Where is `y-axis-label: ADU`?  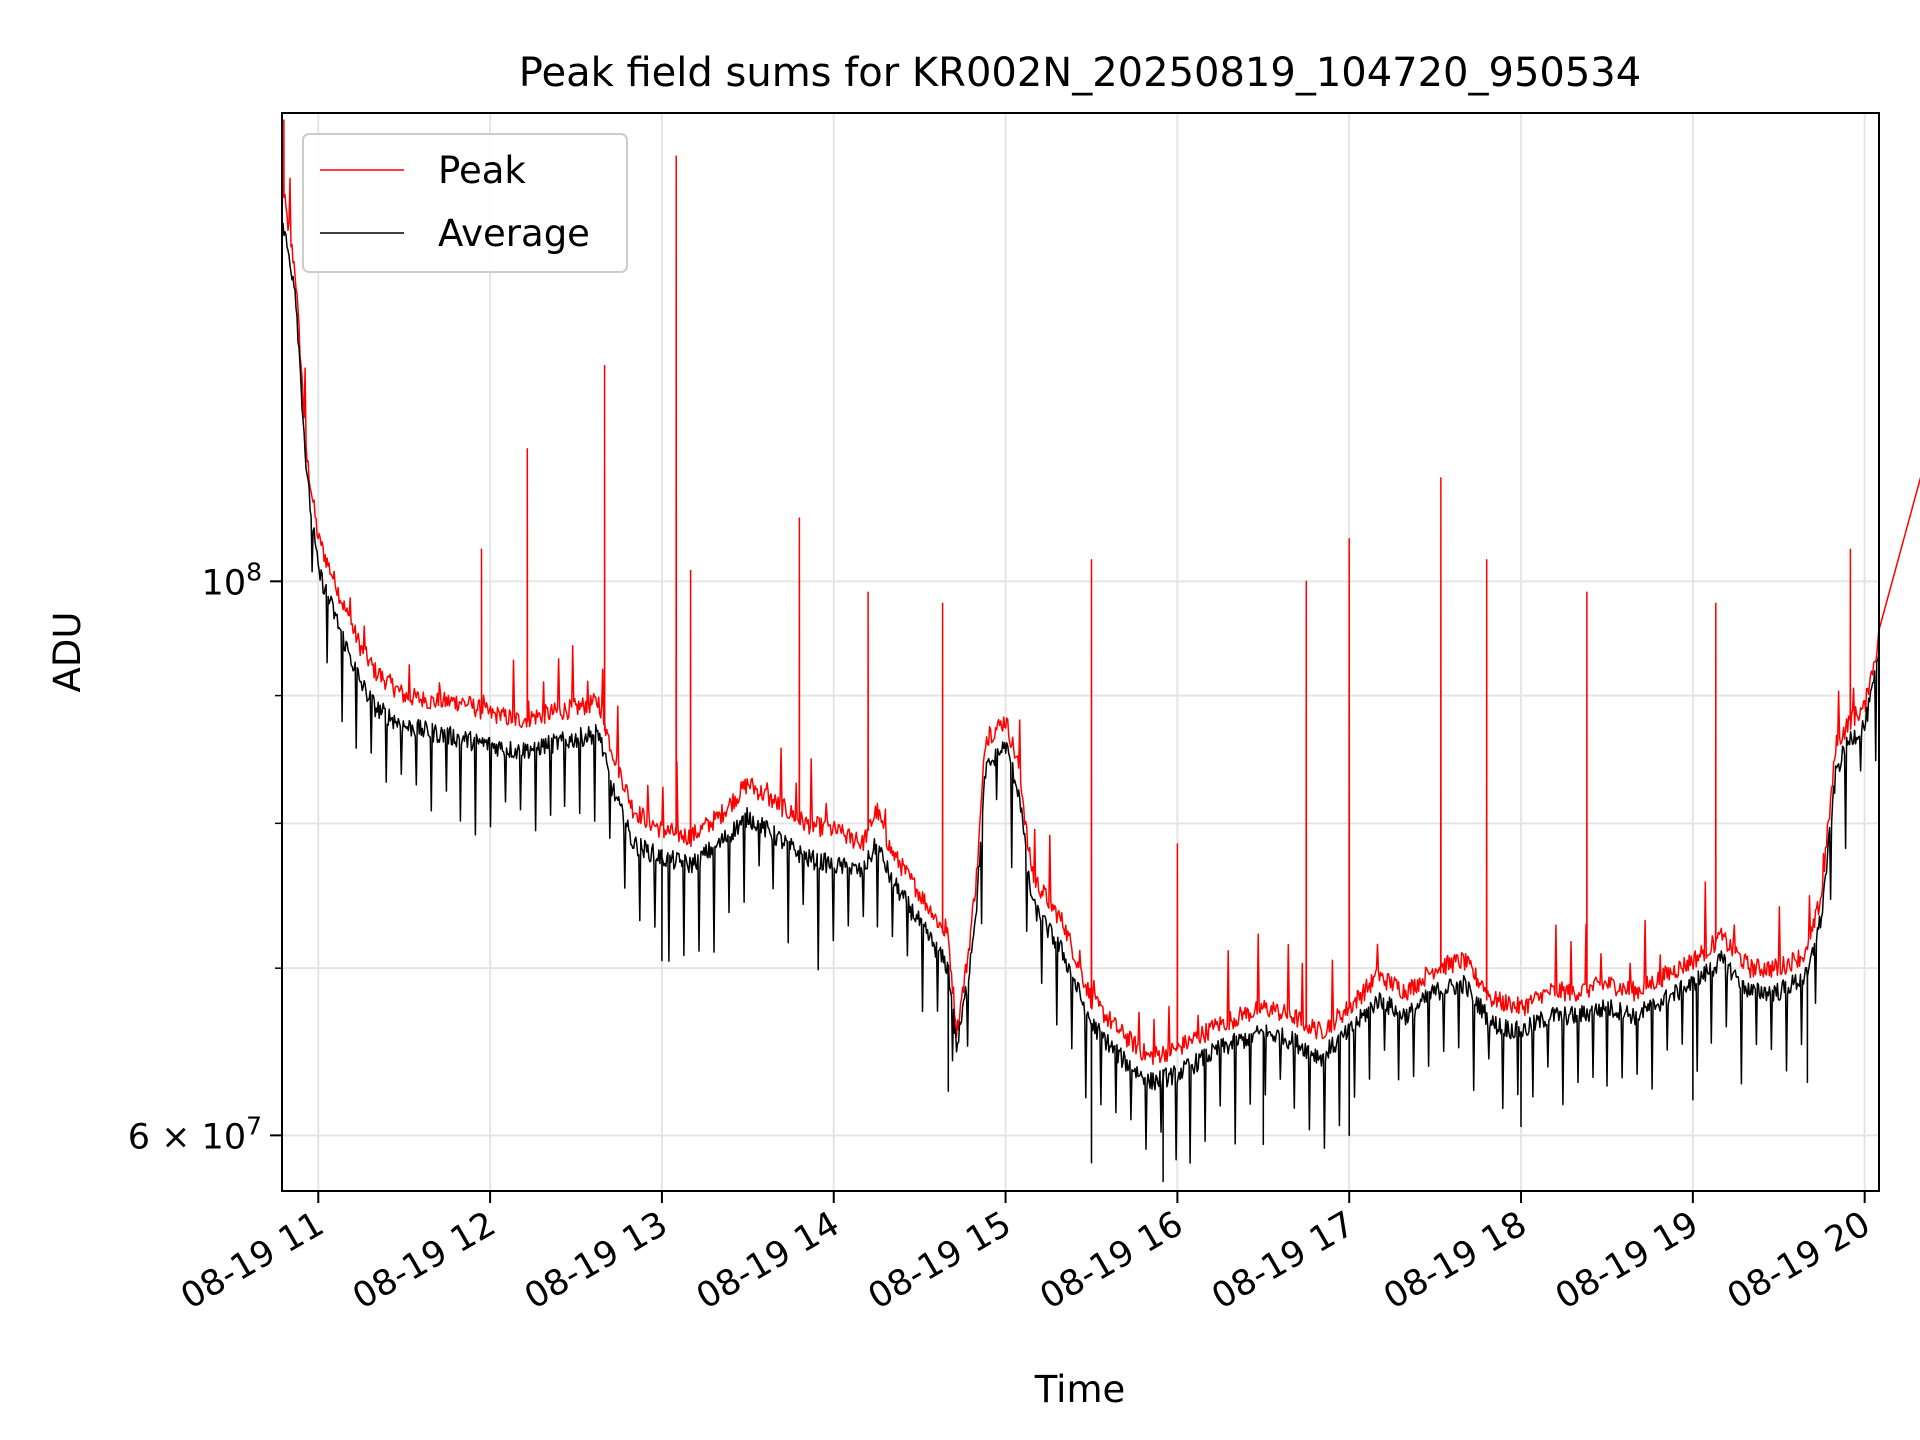 y-axis-label: ADU is located at coordinates (67, 652).